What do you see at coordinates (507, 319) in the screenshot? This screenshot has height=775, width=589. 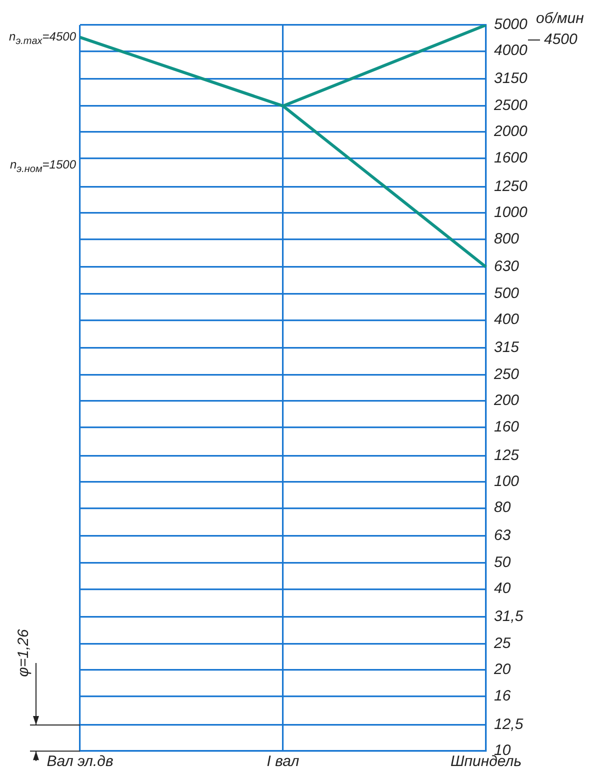 I see `y-tick-label: 400` at bounding box center [507, 319].